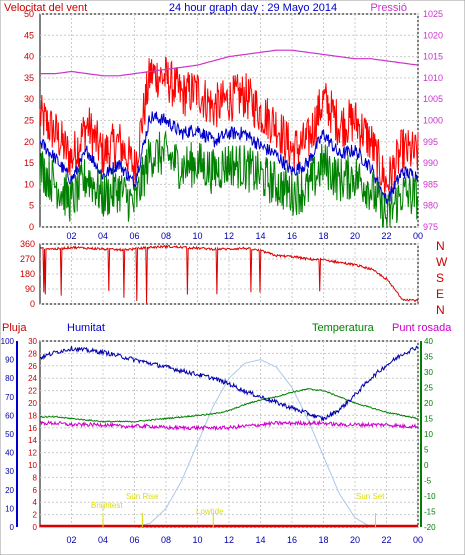 The image size is (465, 555). Describe the element at coordinates (32, 465) in the screenshot. I see `rain-y-tick-label: 10` at that location.